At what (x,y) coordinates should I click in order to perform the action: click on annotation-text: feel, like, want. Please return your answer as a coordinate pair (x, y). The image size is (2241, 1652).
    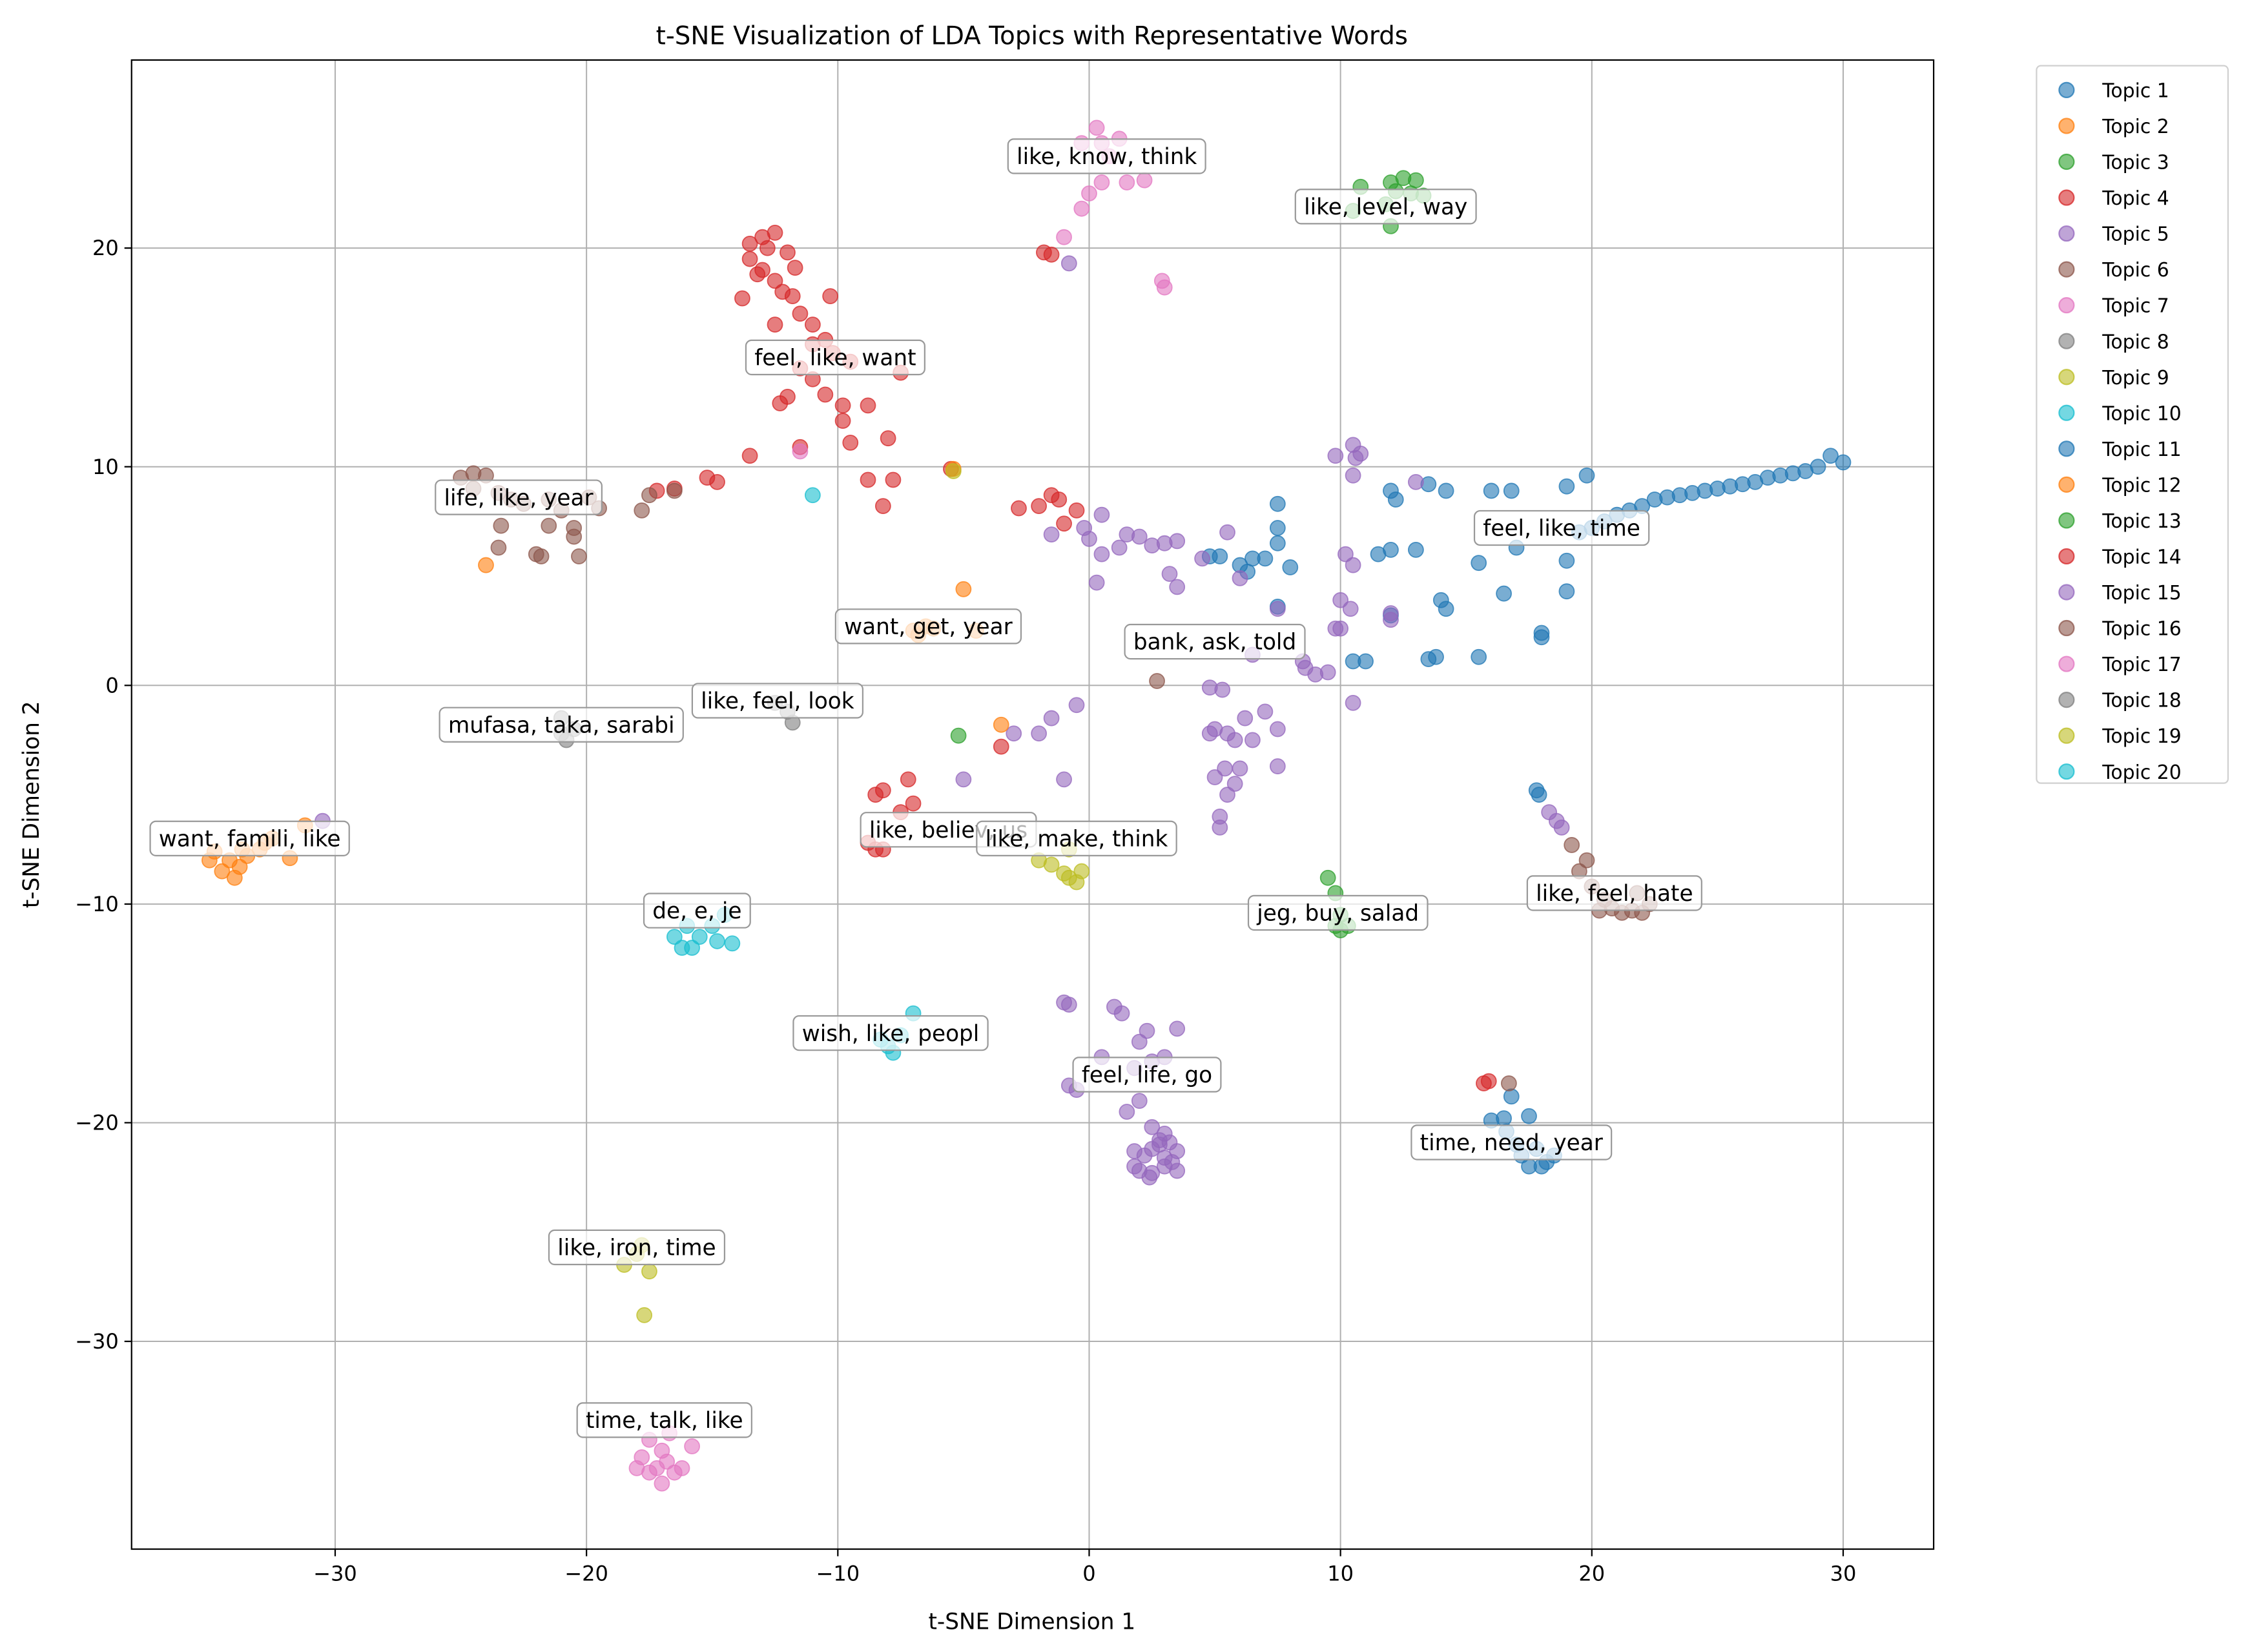
    Looking at the image, I should click on (835, 359).